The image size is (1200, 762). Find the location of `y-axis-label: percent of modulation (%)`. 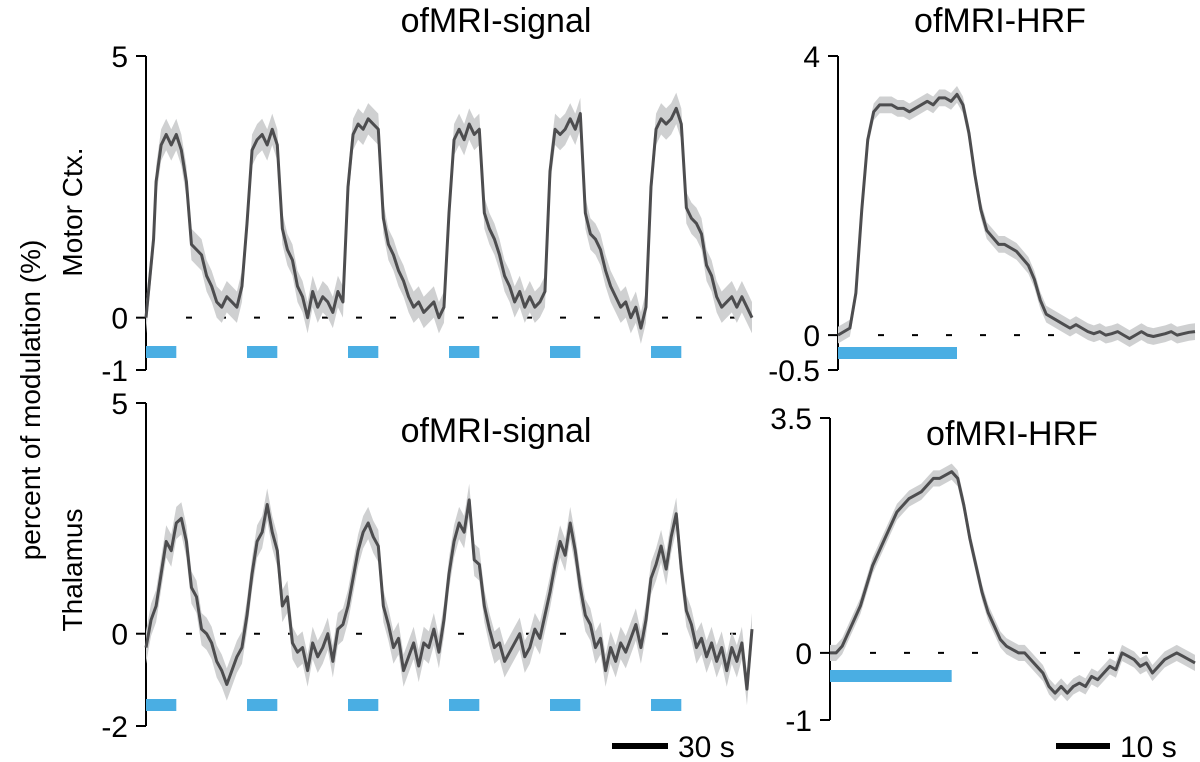

y-axis-label: percent of modulation (%) is located at coordinates (30, 400).